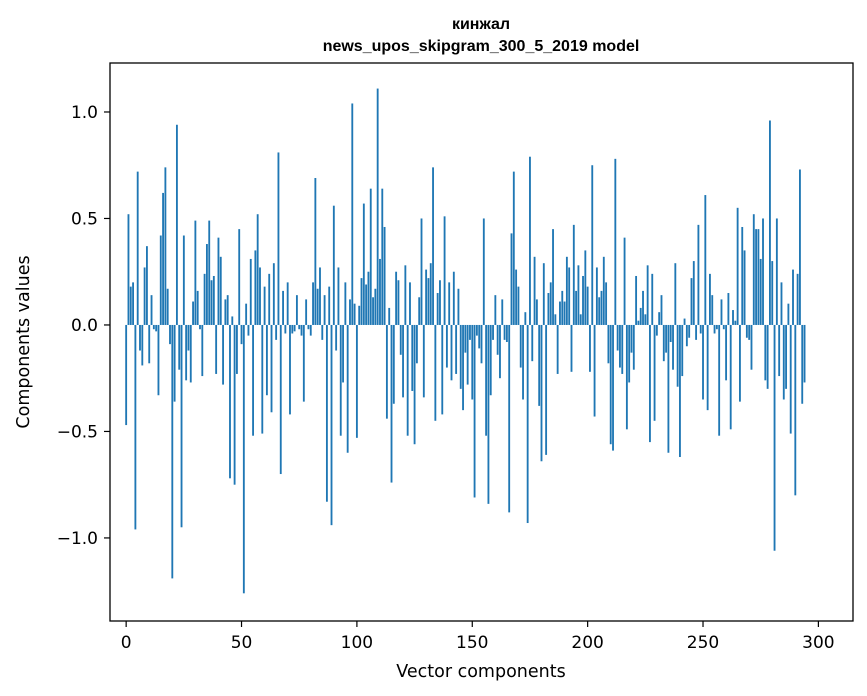 This screenshot has height=696, width=867. I want to click on x-tick-label: 150, so click(472, 643).